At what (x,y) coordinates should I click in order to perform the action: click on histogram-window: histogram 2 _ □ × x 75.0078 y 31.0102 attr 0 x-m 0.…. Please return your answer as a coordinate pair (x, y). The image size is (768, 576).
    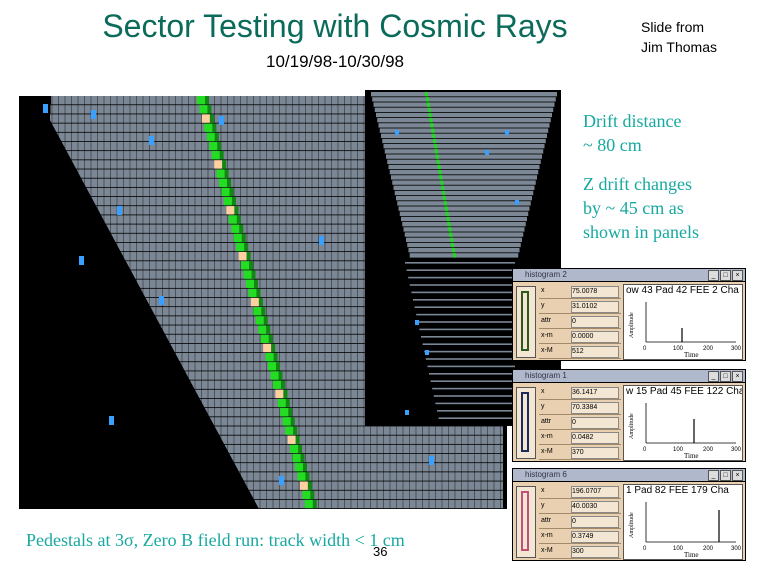
    Looking at the image, I should click on (629, 314).